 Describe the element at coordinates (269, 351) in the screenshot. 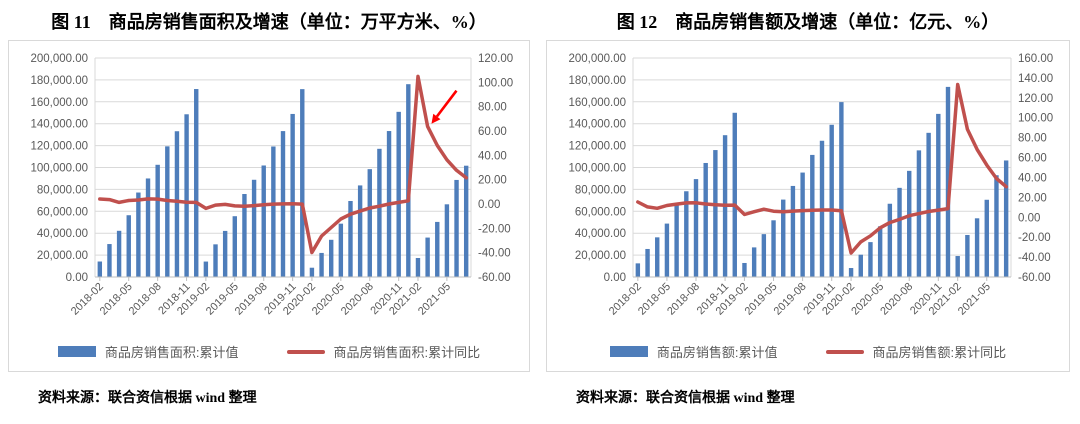

I see `figure-11-legend: 商品房销售面积:累计值 商品房销售面积:累计同比` at that location.